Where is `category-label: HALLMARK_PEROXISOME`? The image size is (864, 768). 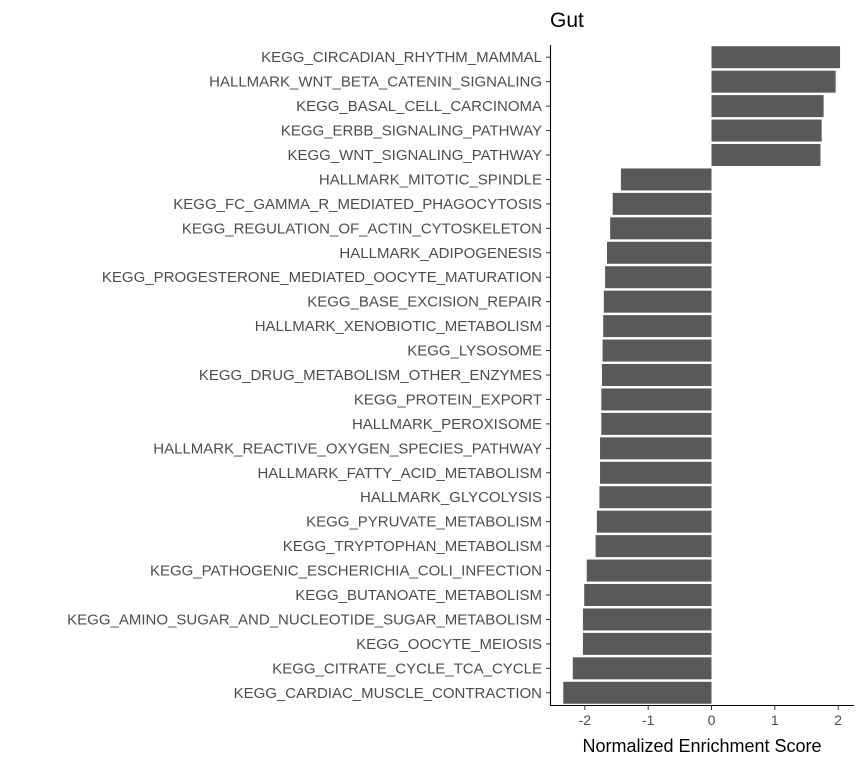 category-label: HALLMARK_PEROXISOME is located at coordinates (447, 424).